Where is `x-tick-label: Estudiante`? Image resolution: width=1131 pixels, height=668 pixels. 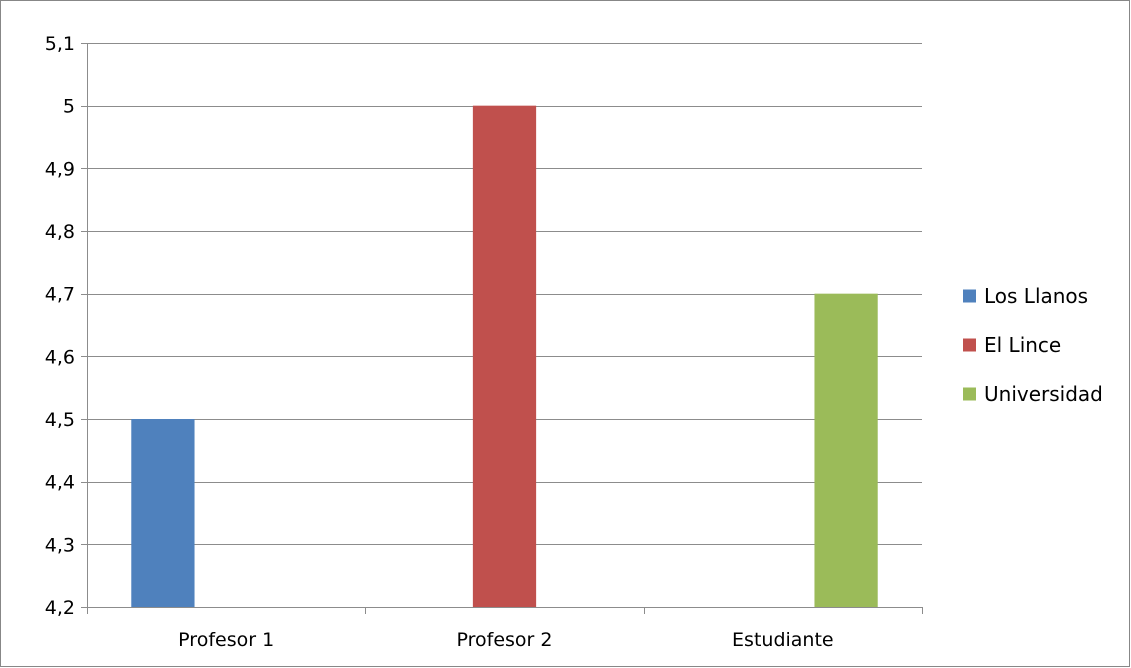 x-tick-label: Estudiante is located at coordinates (783, 640).